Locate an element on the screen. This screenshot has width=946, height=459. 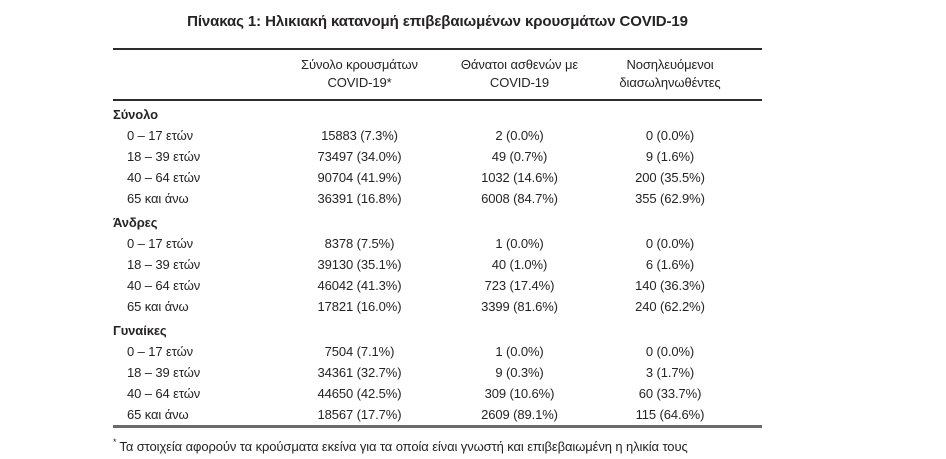
cell-deaths: 9 (0.3%) is located at coordinates (519, 372).